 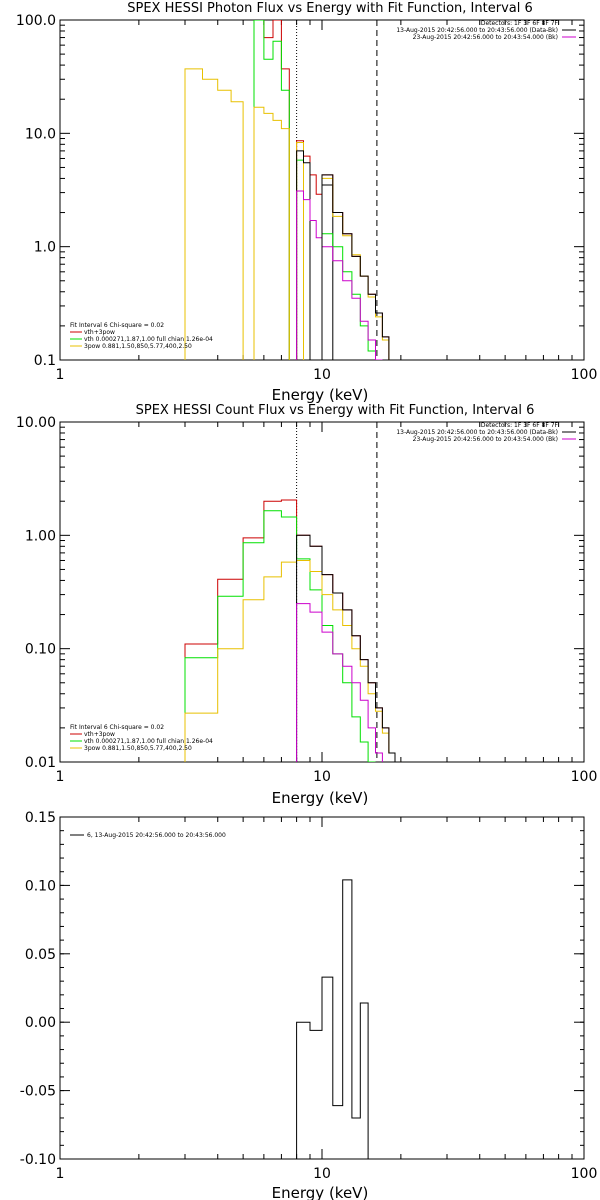 I want to click on y-tick-label: 1.00, so click(x=40, y=536).